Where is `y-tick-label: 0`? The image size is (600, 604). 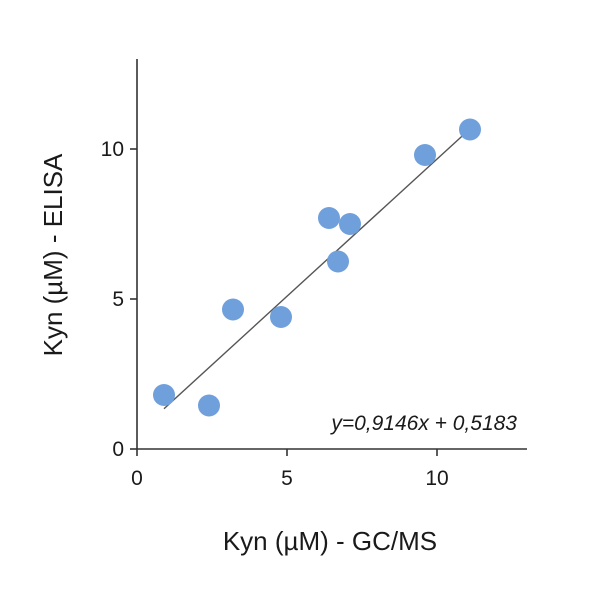
y-tick-label: 0 is located at coordinates (118, 449).